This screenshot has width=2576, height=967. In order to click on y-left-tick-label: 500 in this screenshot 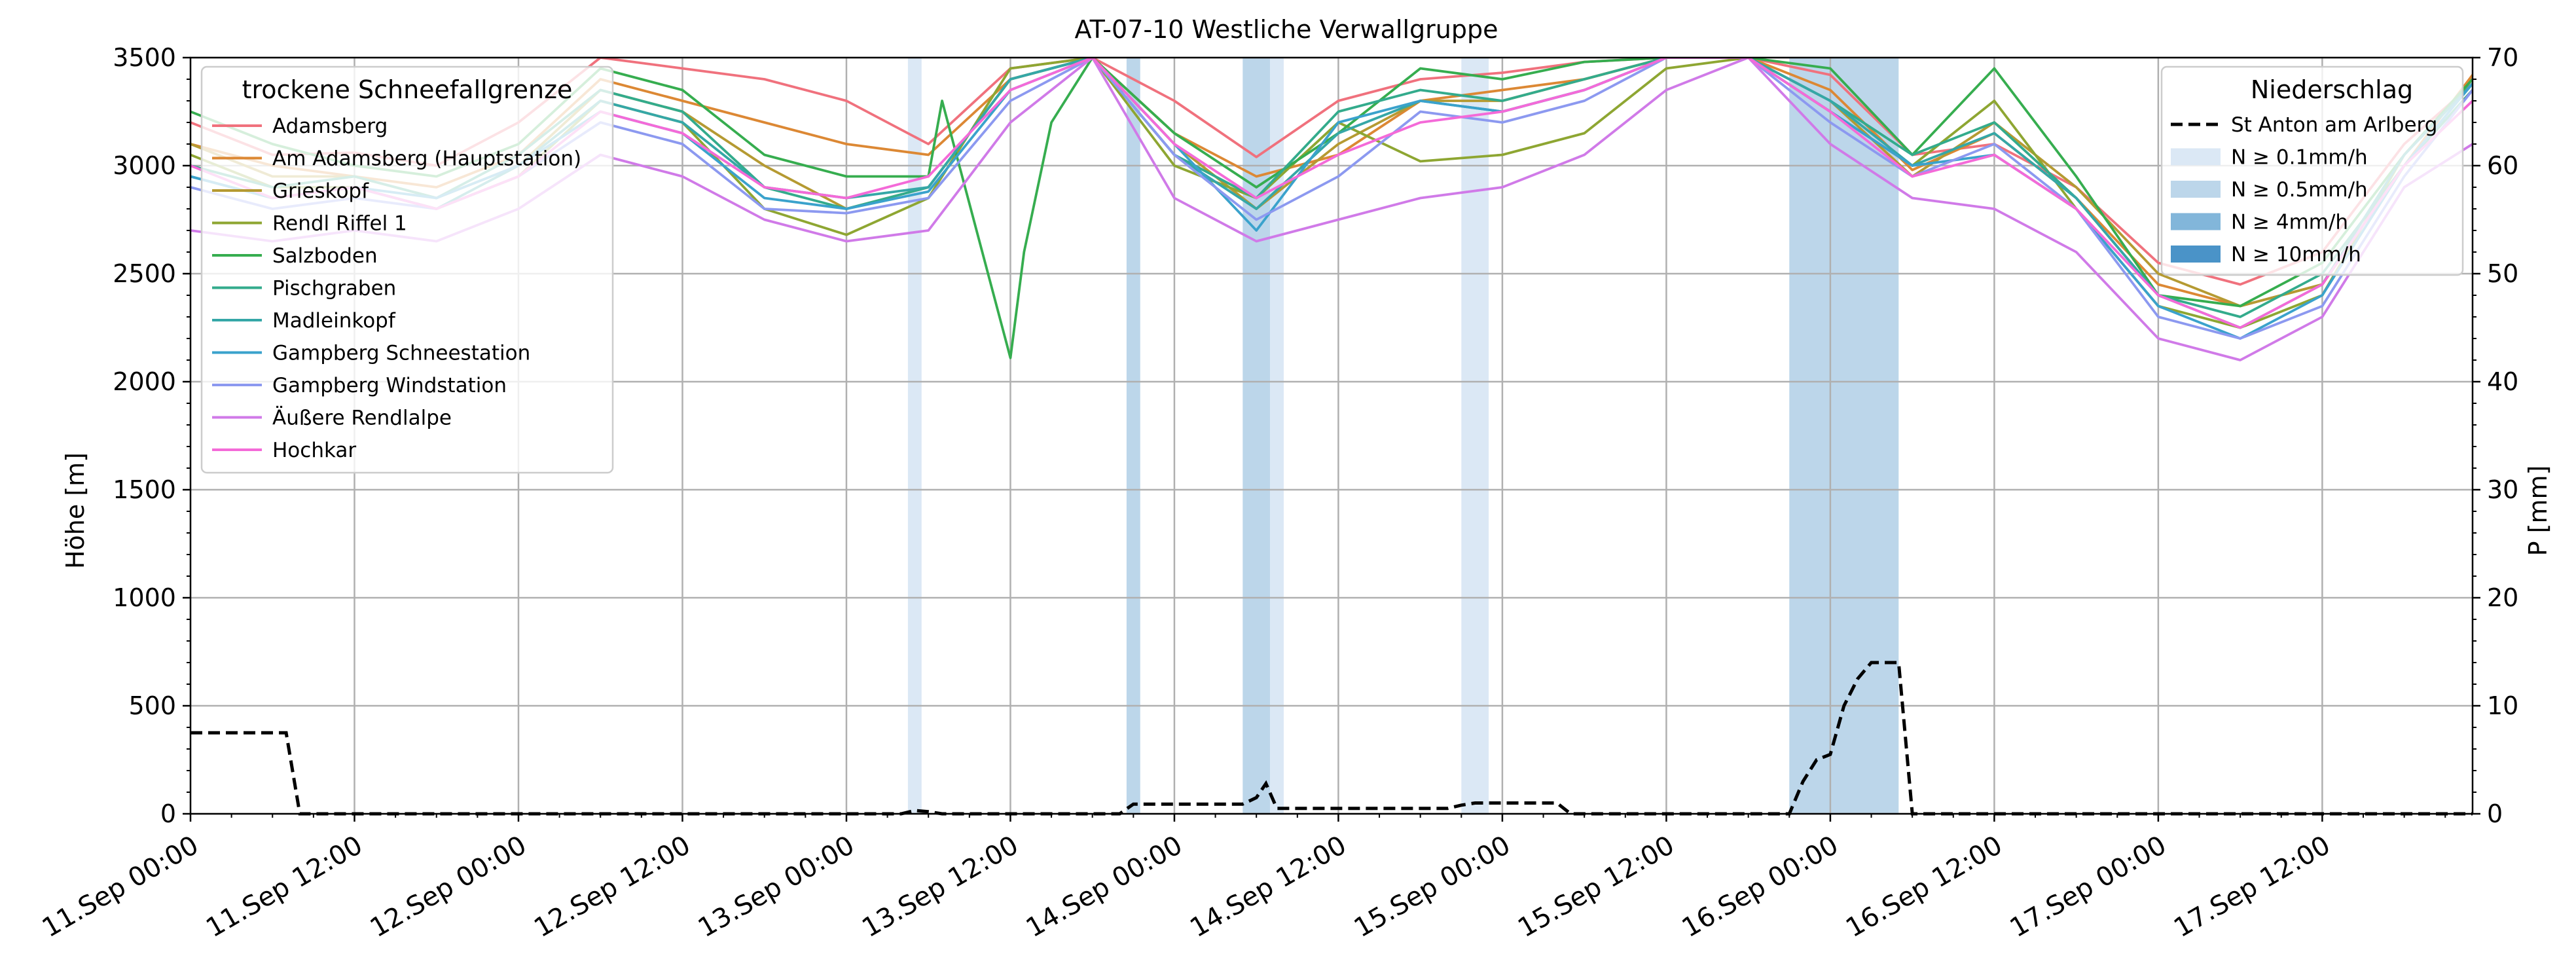, I will do `click(152, 705)`.